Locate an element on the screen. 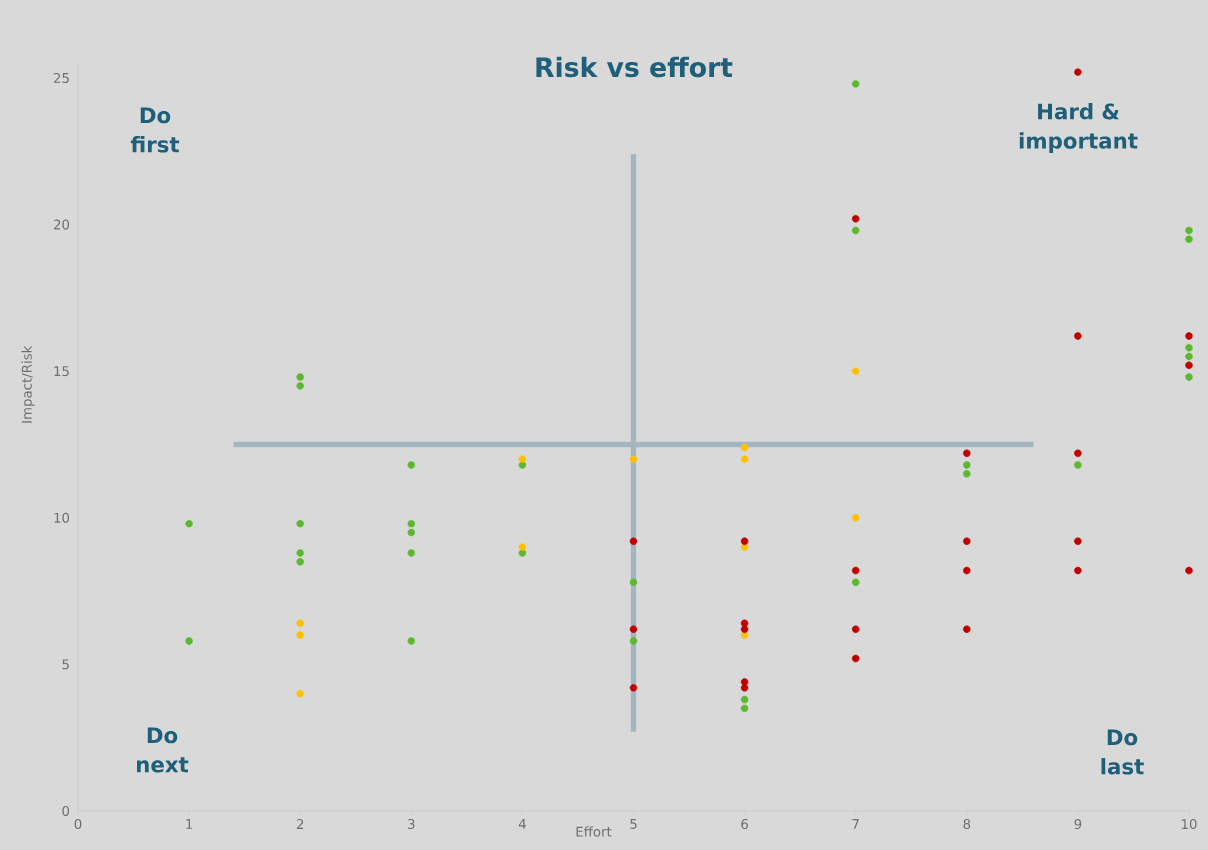 This screenshot has height=850, width=1208. x-tick-label: 8 is located at coordinates (967, 824).